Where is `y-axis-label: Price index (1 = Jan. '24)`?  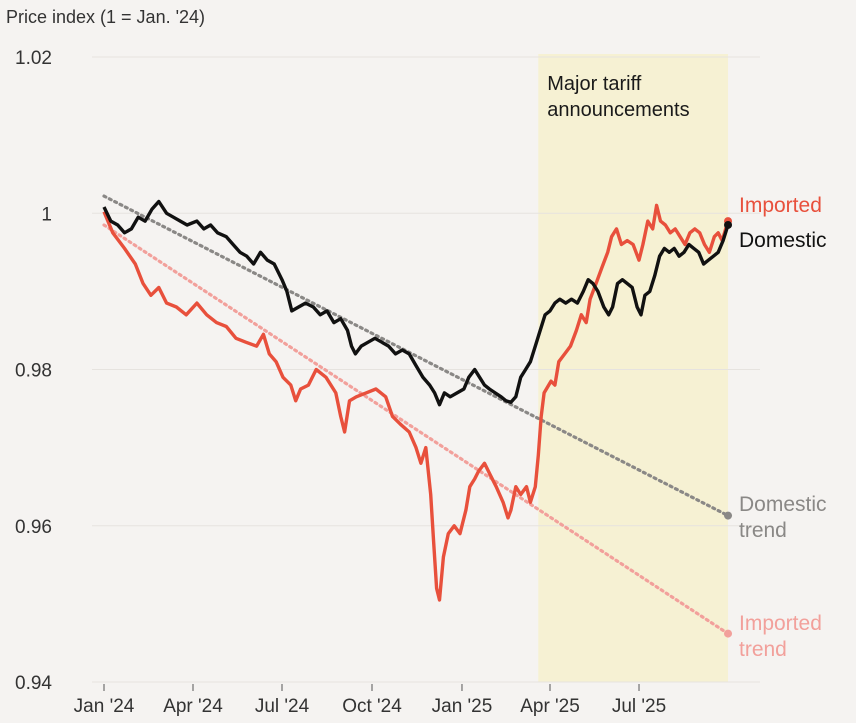 y-axis-label: Price index (1 = Jan. '24) is located at coordinates (105, 17).